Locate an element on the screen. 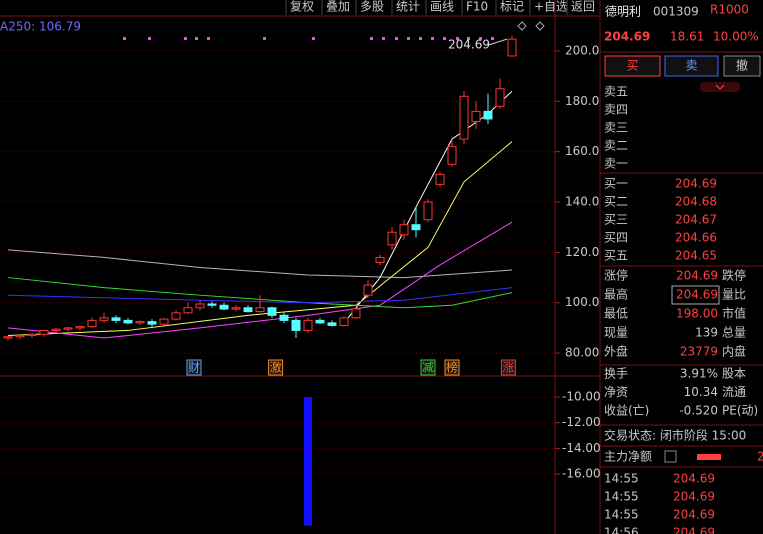  trade-status: 交易状态: 闭市阶段 15:00 is located at coordinates (675, 435).